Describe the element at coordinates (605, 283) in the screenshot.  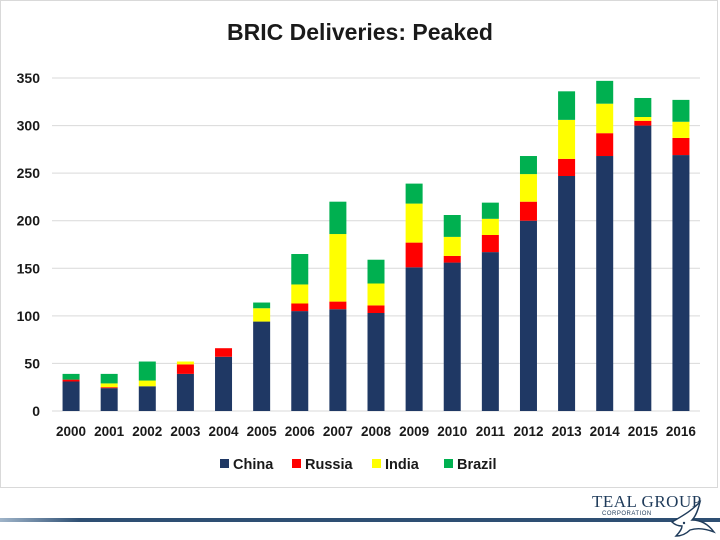
I see `bar-china-2014` at that location.